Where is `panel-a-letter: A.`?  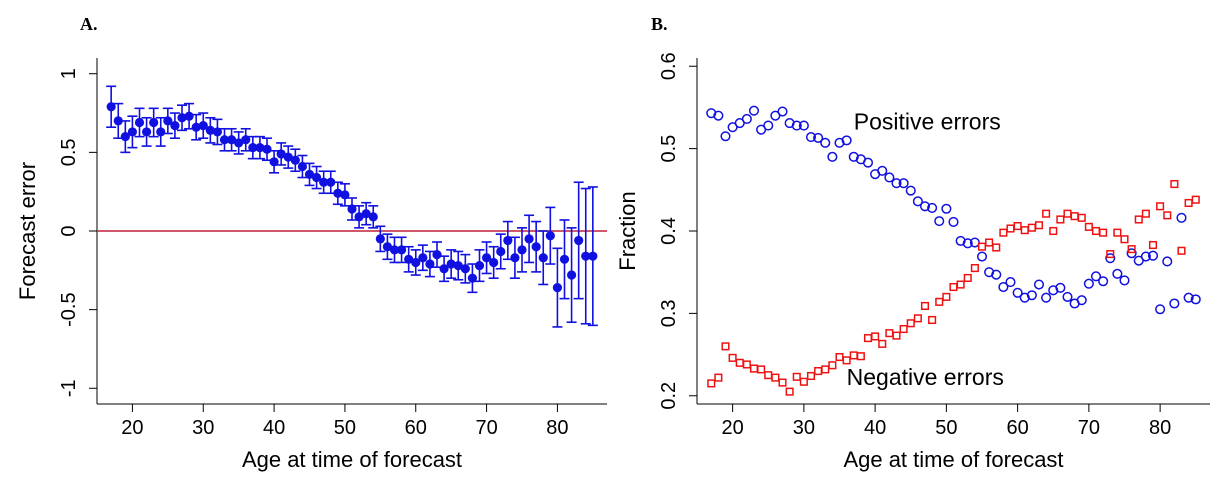 panel-a-letter: A. is located at coordinates (89, 24).